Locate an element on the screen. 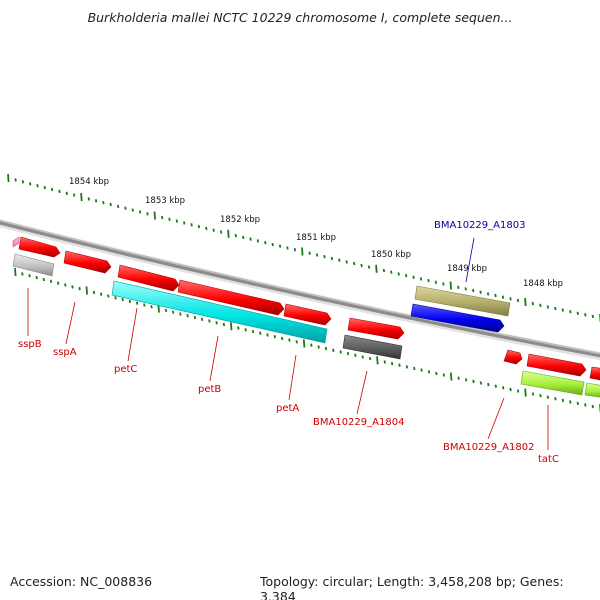 This screenshot has width=600, height=600. reverse-features is located at coordinates (460, 309).